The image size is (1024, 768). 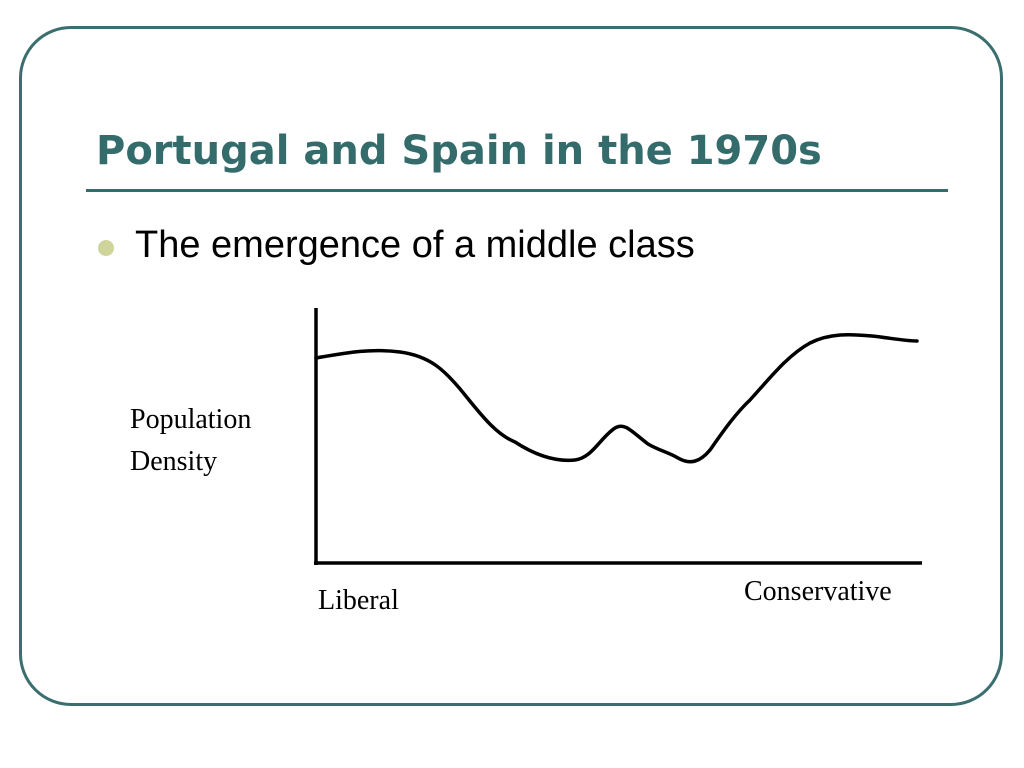 What do you see at coordinates (459, 151) in the screenshot?
I see `slide-title: Portugal and Spain in the 1970s` at bounding box center [459, 151].